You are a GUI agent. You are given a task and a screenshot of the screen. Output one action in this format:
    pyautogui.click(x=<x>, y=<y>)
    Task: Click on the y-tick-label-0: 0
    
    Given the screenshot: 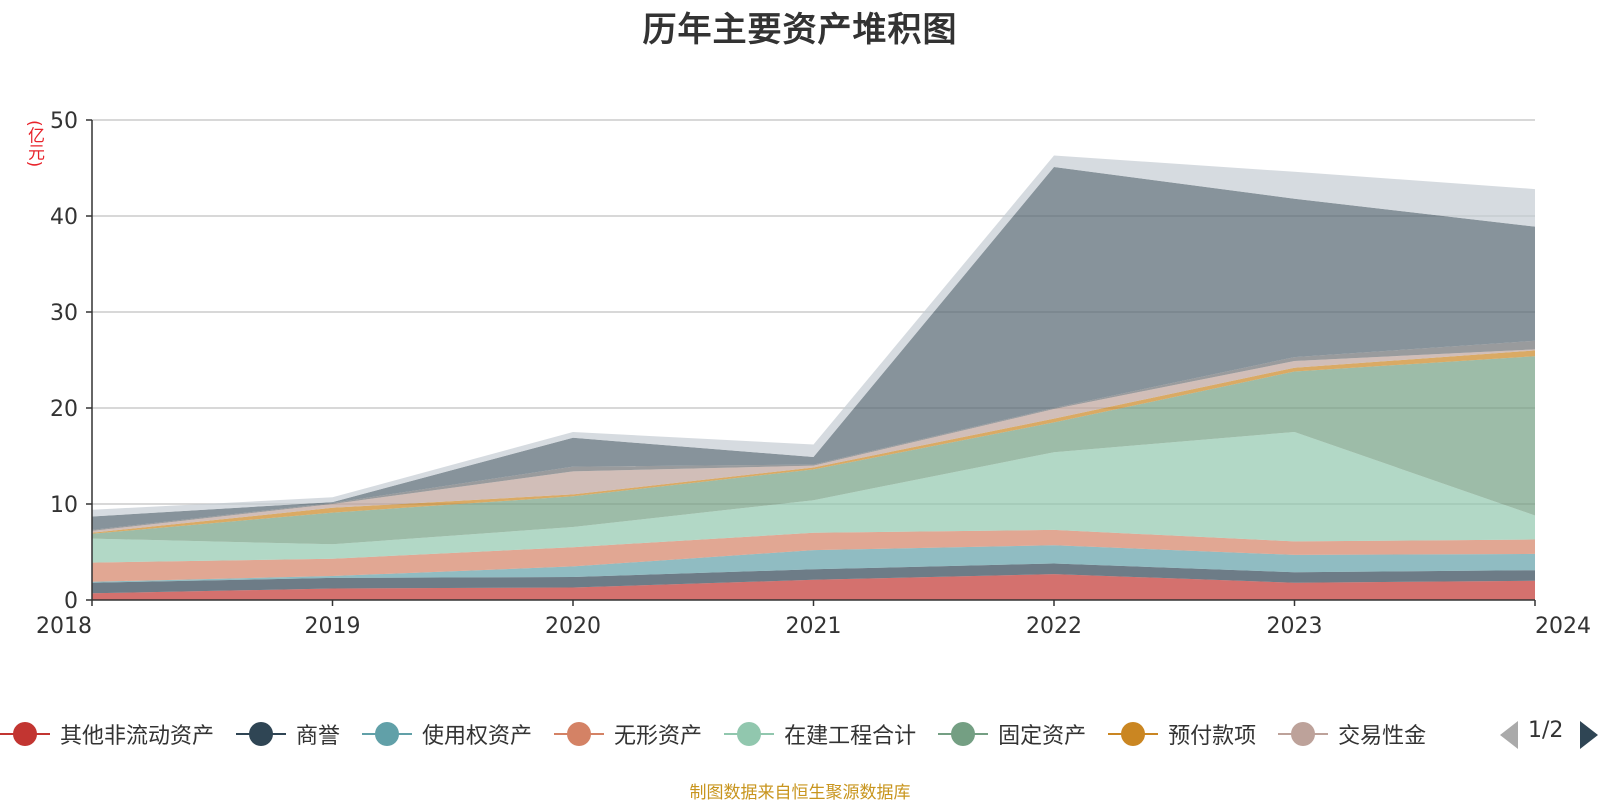 What is the action you would take?
    pyautogui.click(x=71, y=601)
    